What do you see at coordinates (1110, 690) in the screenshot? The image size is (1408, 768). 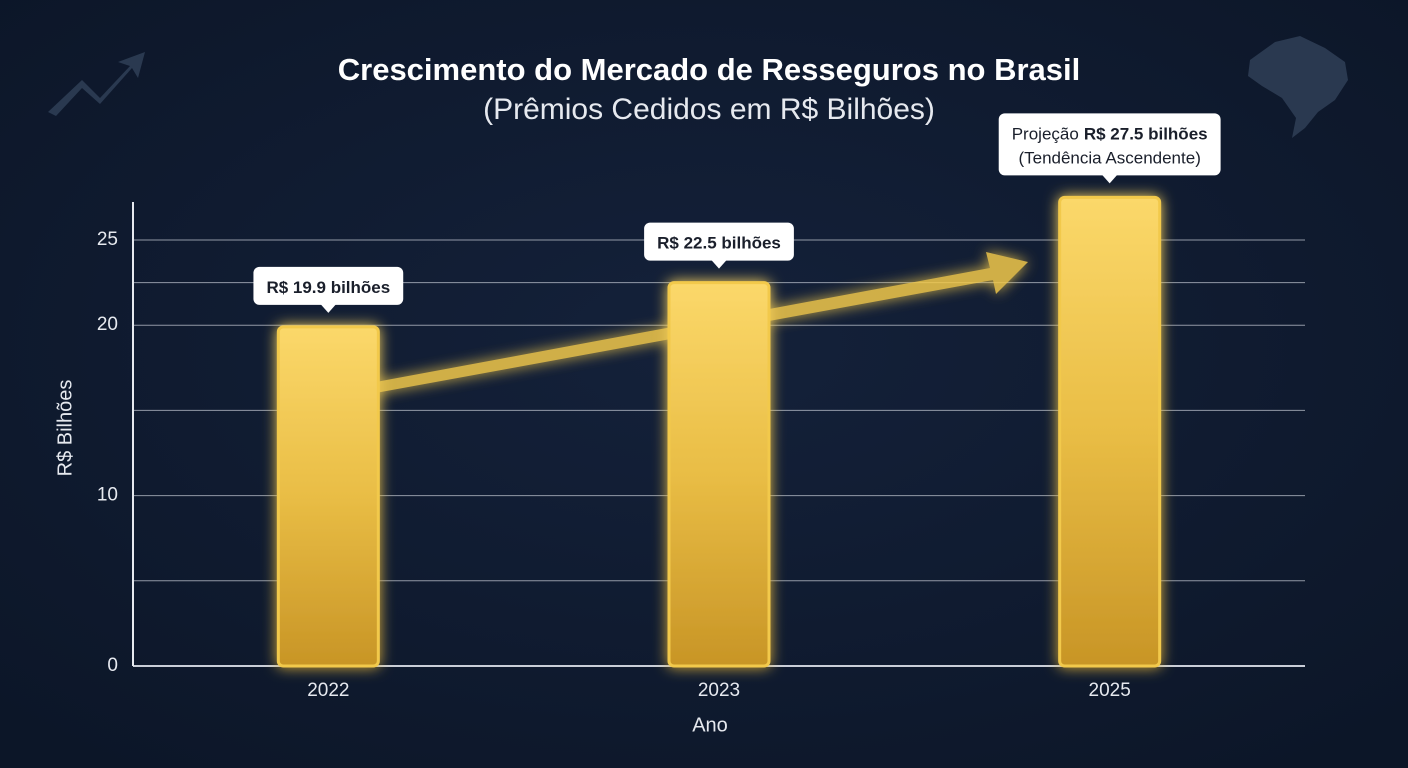 I see `x-tick-label: 2025` at bounding box center [1110, 690].